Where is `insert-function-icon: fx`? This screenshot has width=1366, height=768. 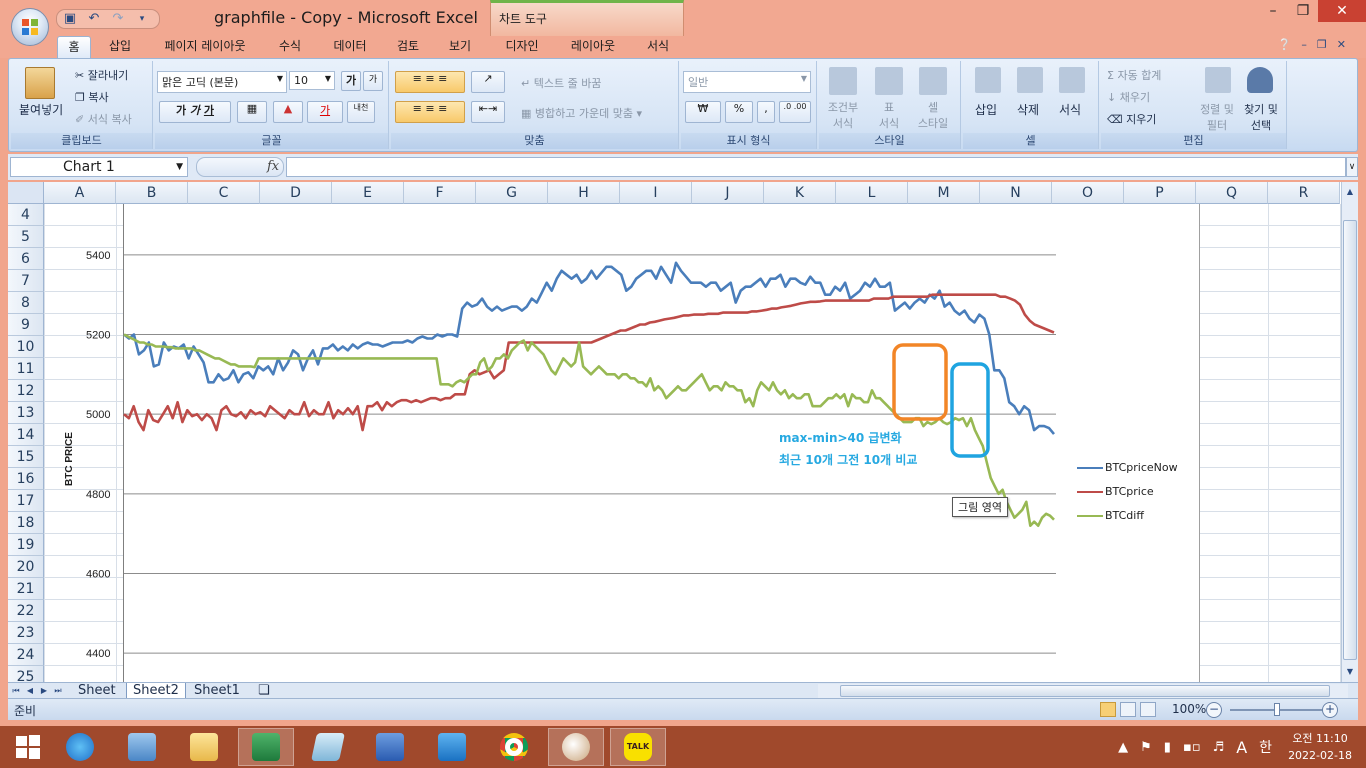 insert-function-icon: fx is located at coordinates (273, 166).